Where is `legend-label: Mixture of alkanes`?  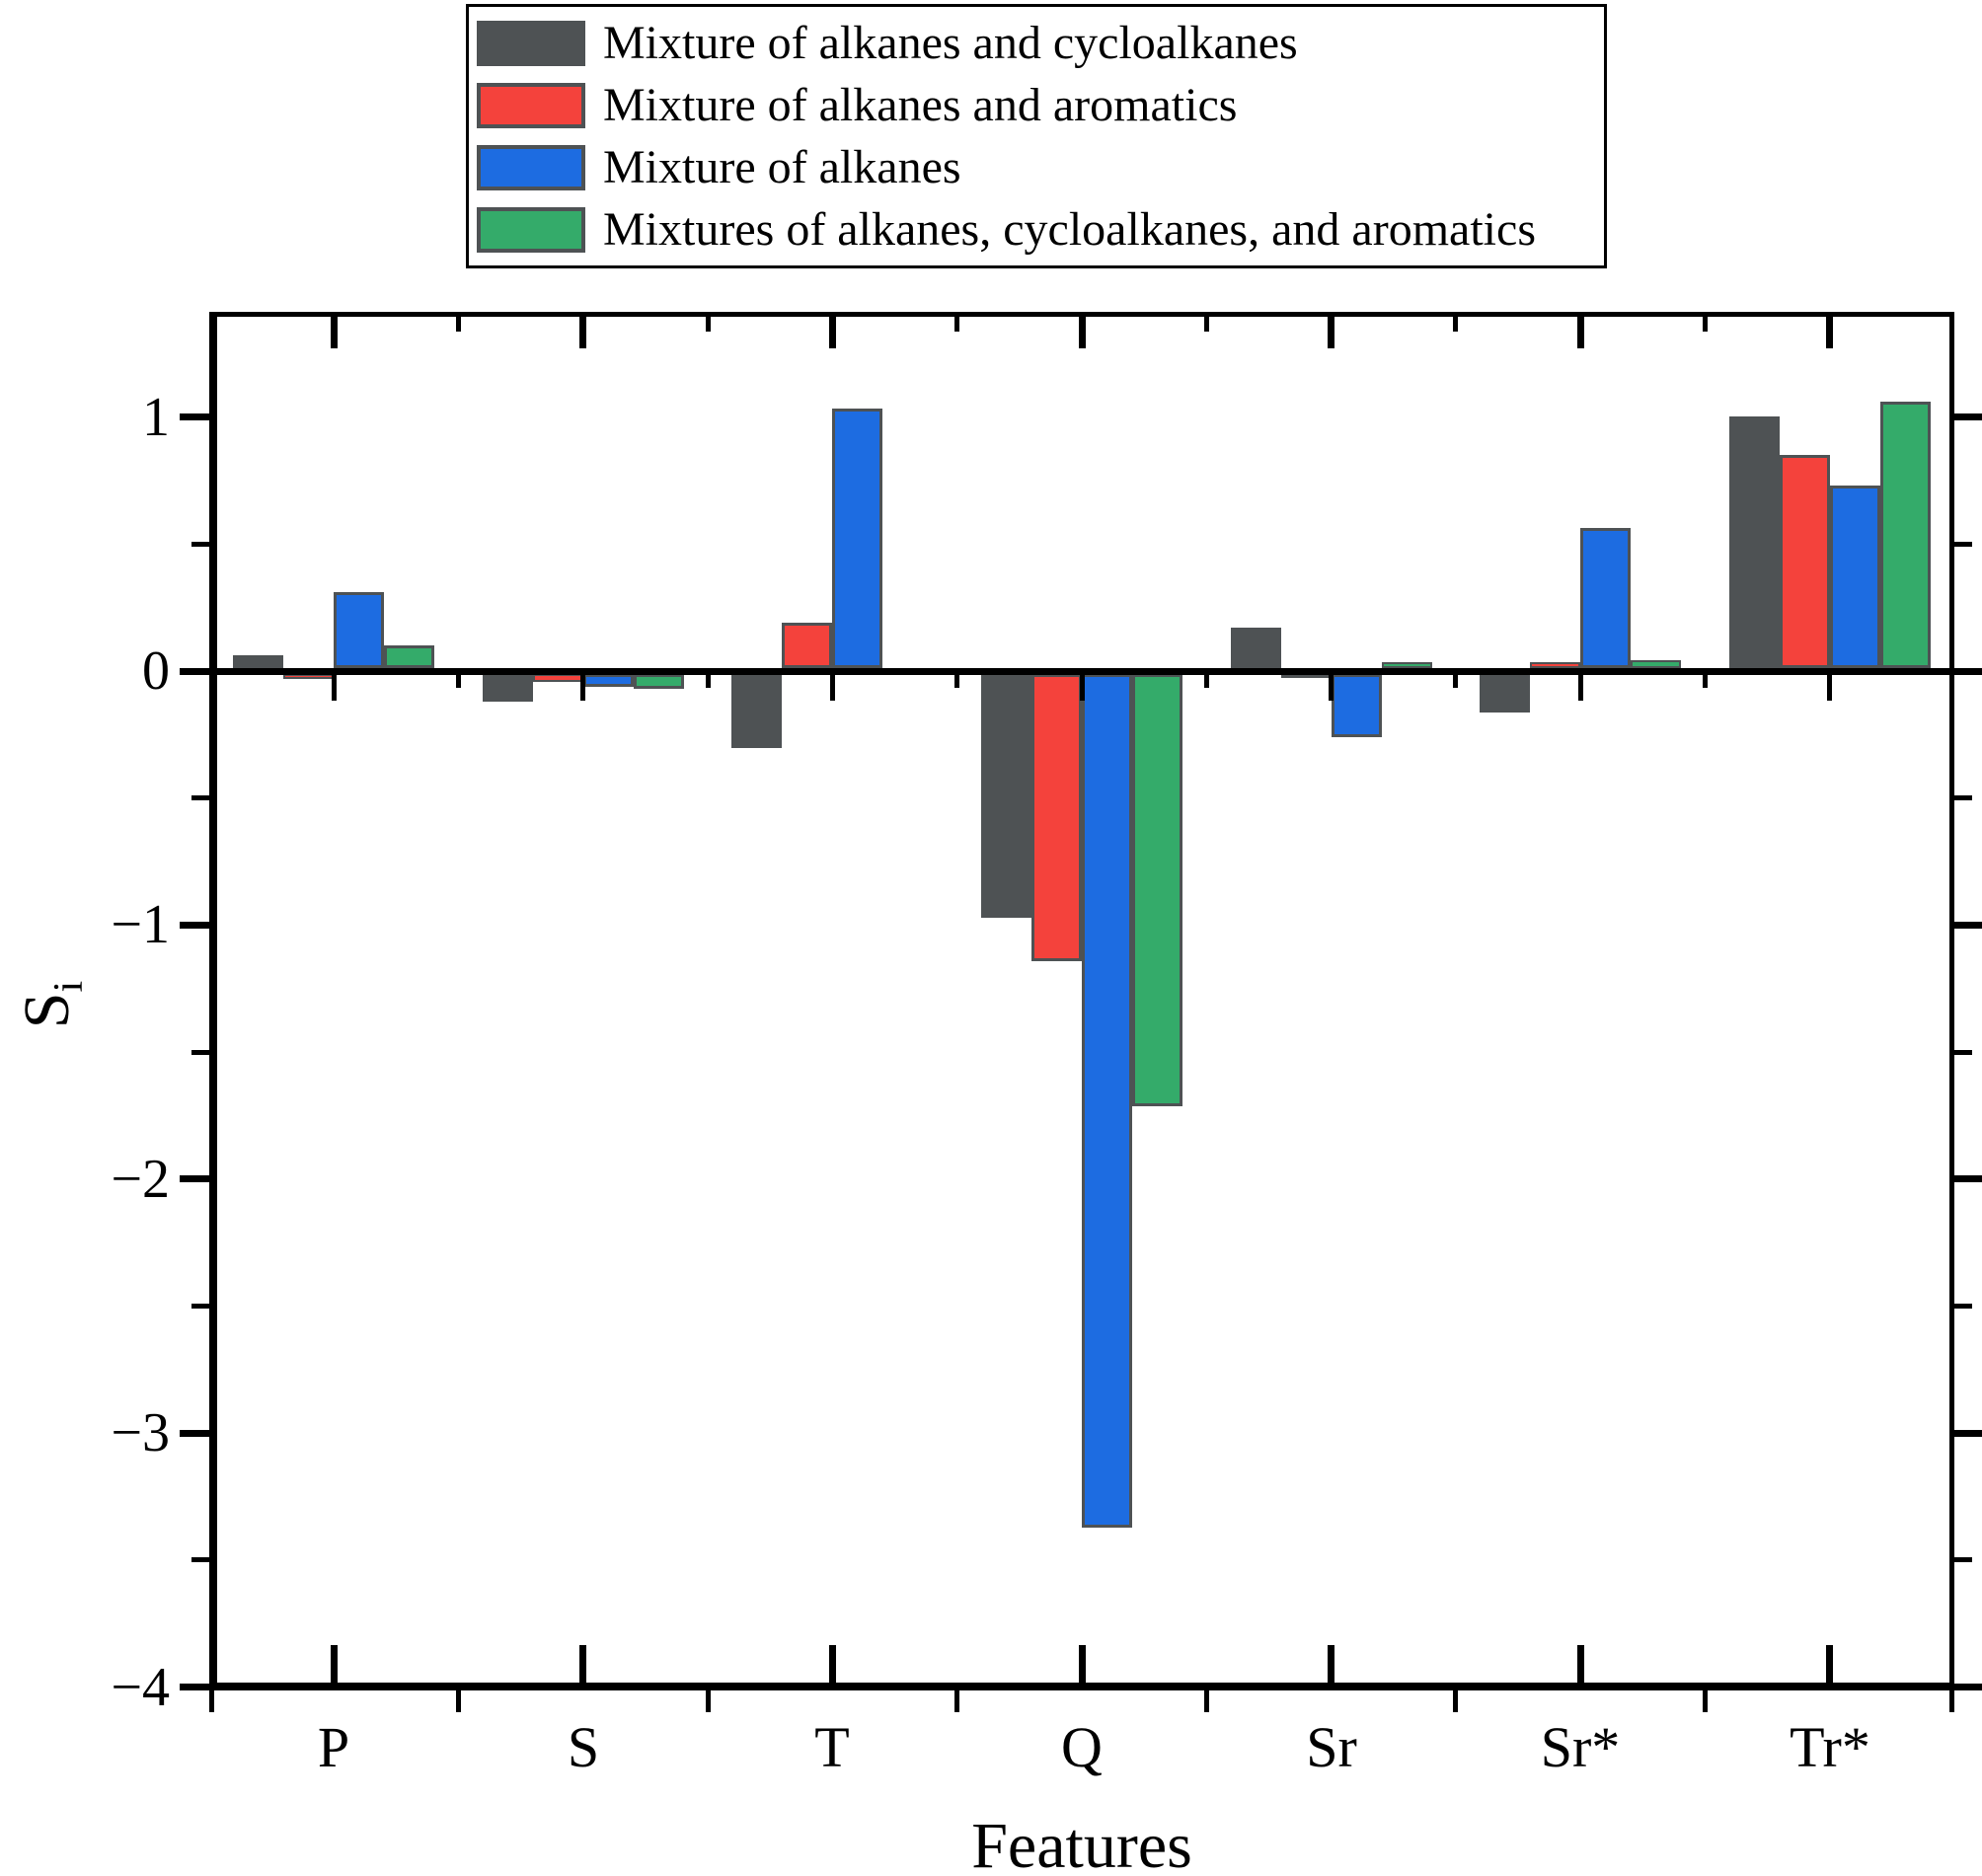 legend-label: Mixture of alkanes is located at coordinates (782, 166).